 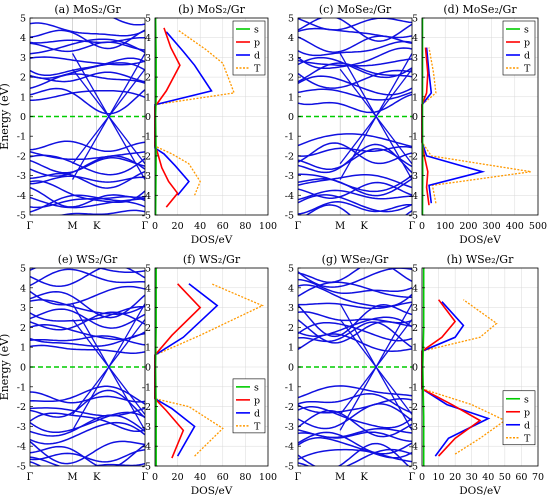 I want to click on panel-title: (c) MoSe₂/Gr, so click(x=355, y=9).